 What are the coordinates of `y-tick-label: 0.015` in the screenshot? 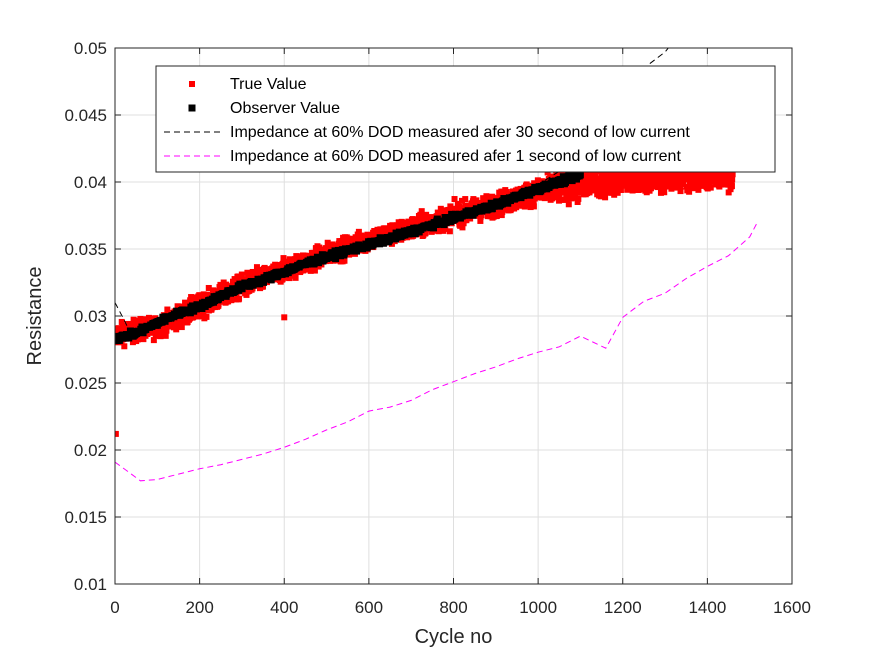 It's located at (85, 517).